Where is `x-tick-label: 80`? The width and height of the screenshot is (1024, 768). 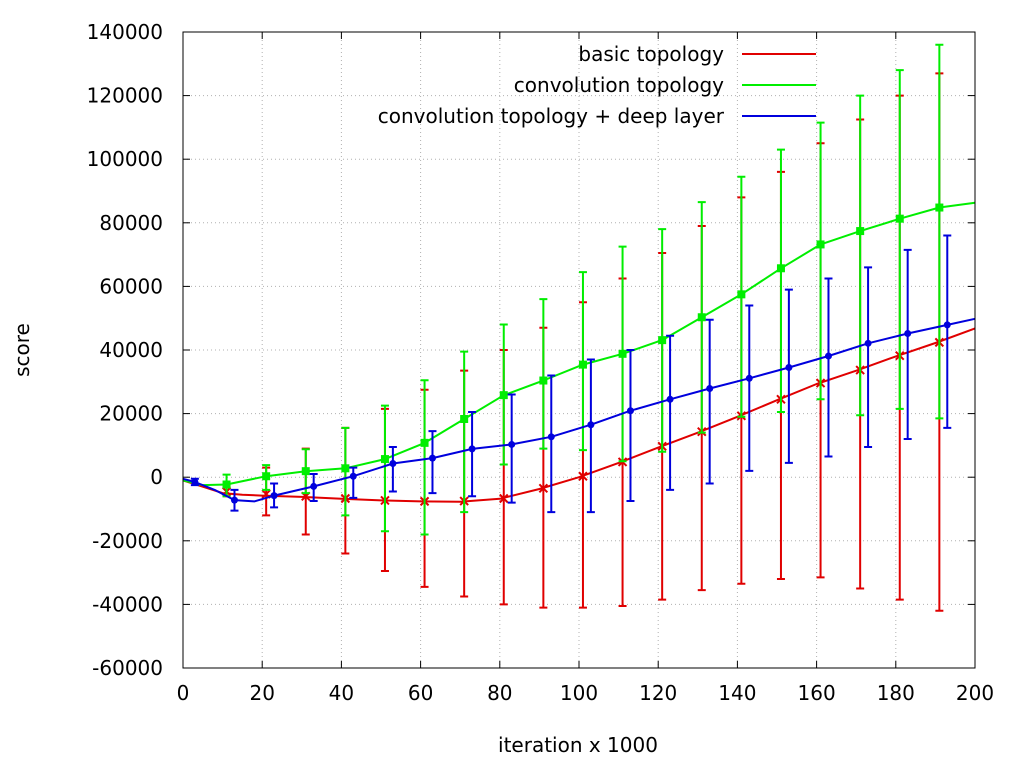
x-tick-label: 80 is located at coordinates (499, 693).